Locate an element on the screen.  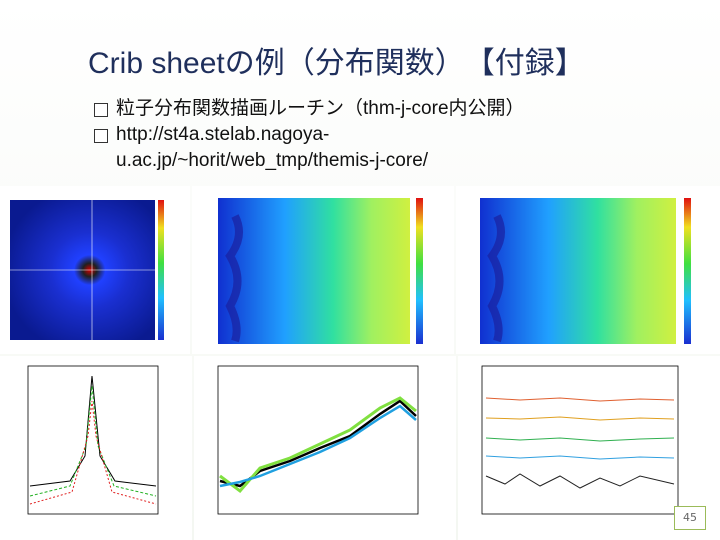
bullet: 粒子分布関数描画ルーチン（thm-j-core内公開） is located at coordinates (312, 109).